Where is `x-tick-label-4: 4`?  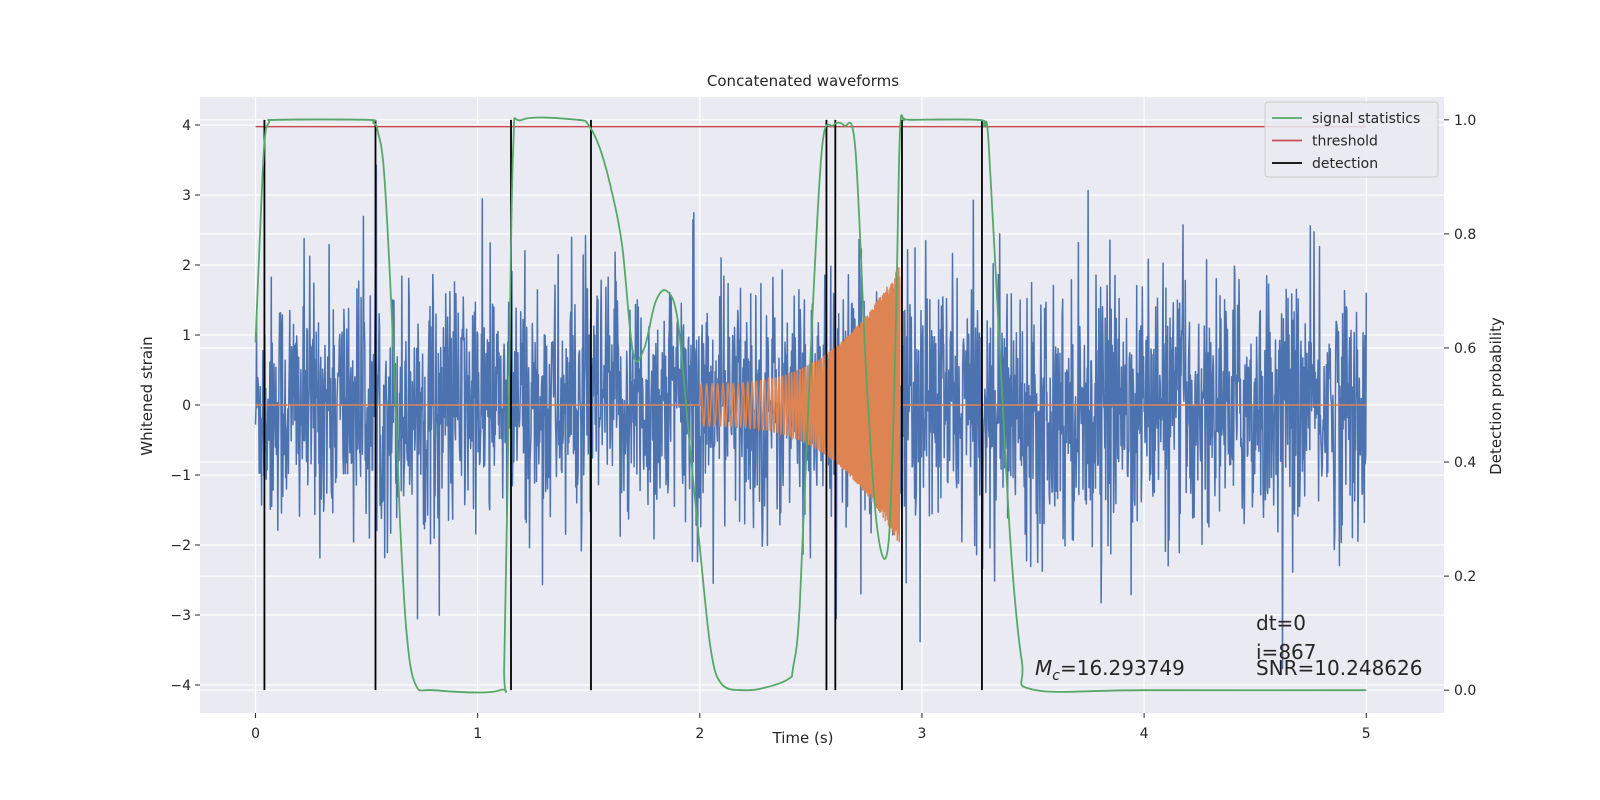 x-tick-label-4: 4 is located at coordinates (1144, 734).